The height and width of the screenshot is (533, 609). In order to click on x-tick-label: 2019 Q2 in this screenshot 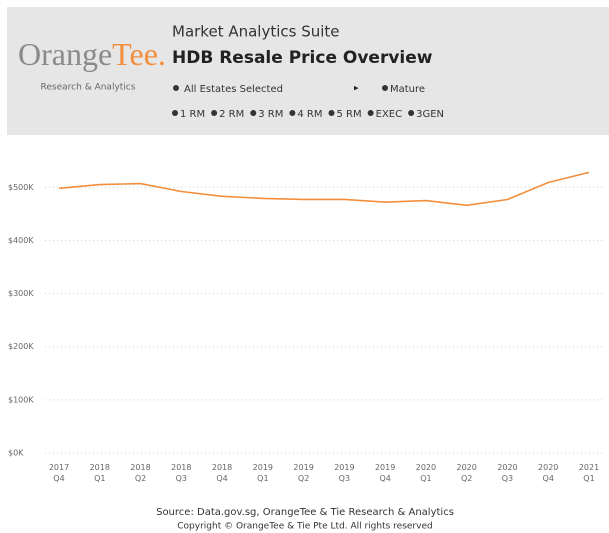, I will do `click(303, 473)`.